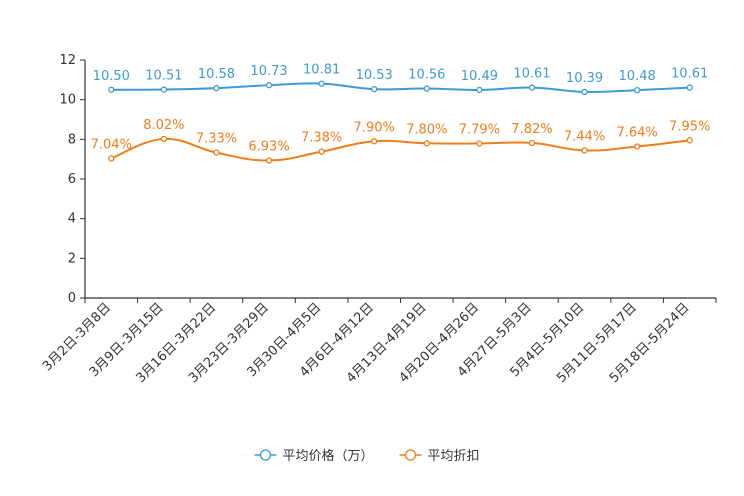 The height and width of the screenshot is (496, 744). Describe the element at coordinates (426, 129) in the screenshot. I see `data-label: 7.80%` at that location.